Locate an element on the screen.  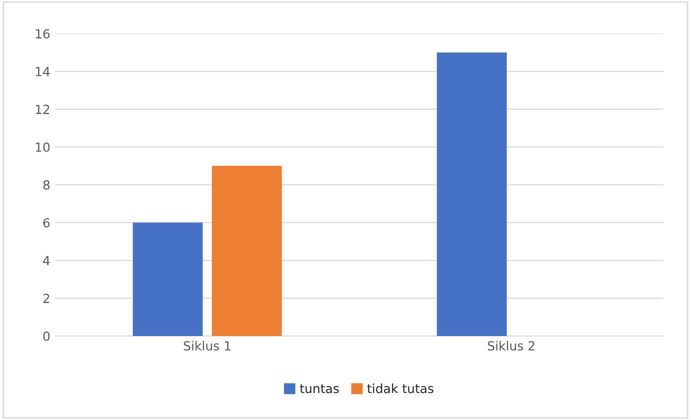
y-tick-label: 2 is located at coordinates (46, 298).